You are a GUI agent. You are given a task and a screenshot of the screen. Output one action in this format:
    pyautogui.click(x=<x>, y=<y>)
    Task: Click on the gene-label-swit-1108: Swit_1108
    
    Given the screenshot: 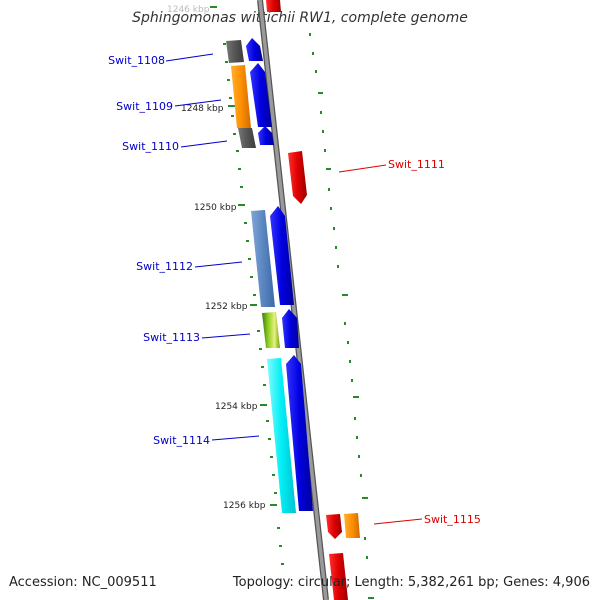 What is the action you would take?
    pyautogui.click(x=136, y=60)
    